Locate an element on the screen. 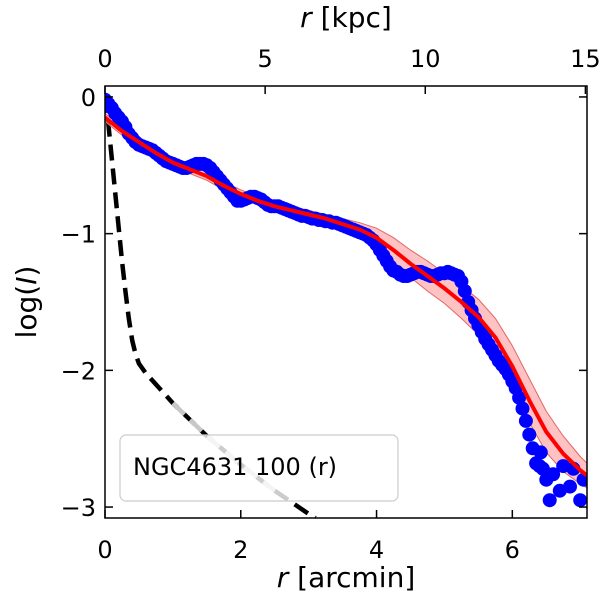  y-tick-label: −3 is located at coordinates (78, 508).